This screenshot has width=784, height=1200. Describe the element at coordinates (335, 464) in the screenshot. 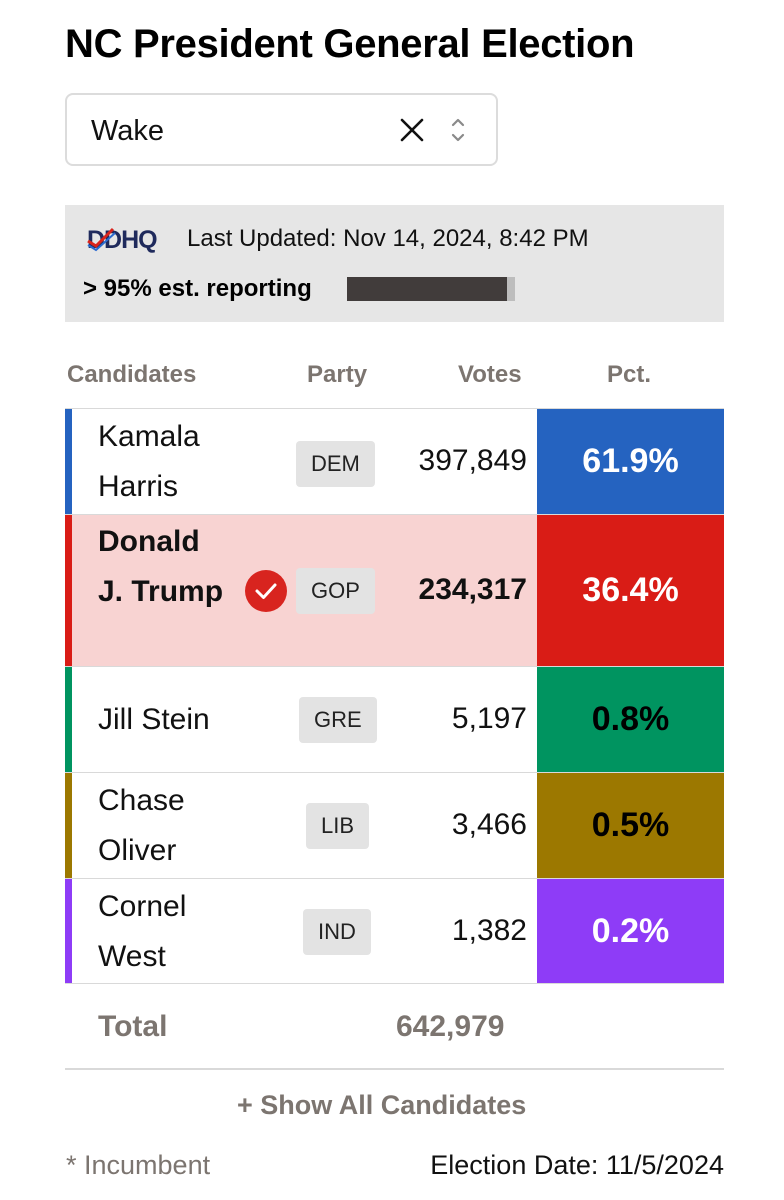

I see `party-badge: DEM` at that location.